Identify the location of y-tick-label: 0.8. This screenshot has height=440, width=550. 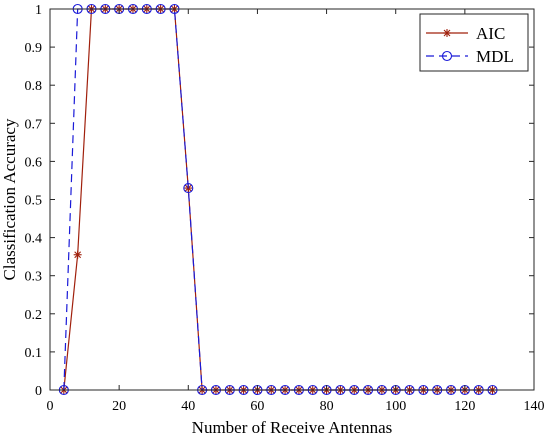
(34, 86).